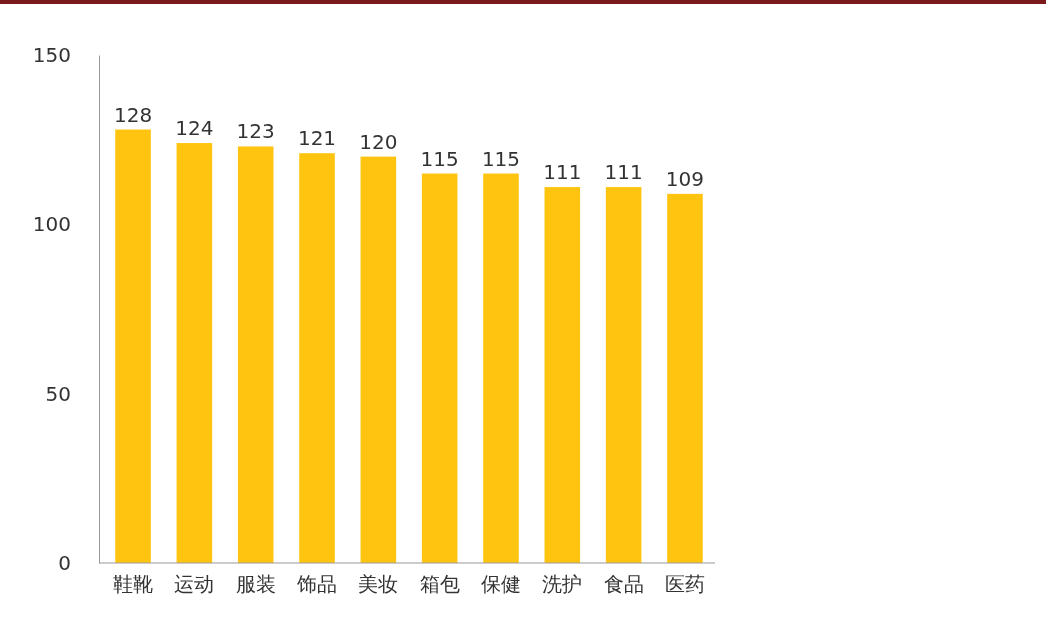 The image size is (1046, 619). I want to click on y-tick-label: 0, so click(64, 562).